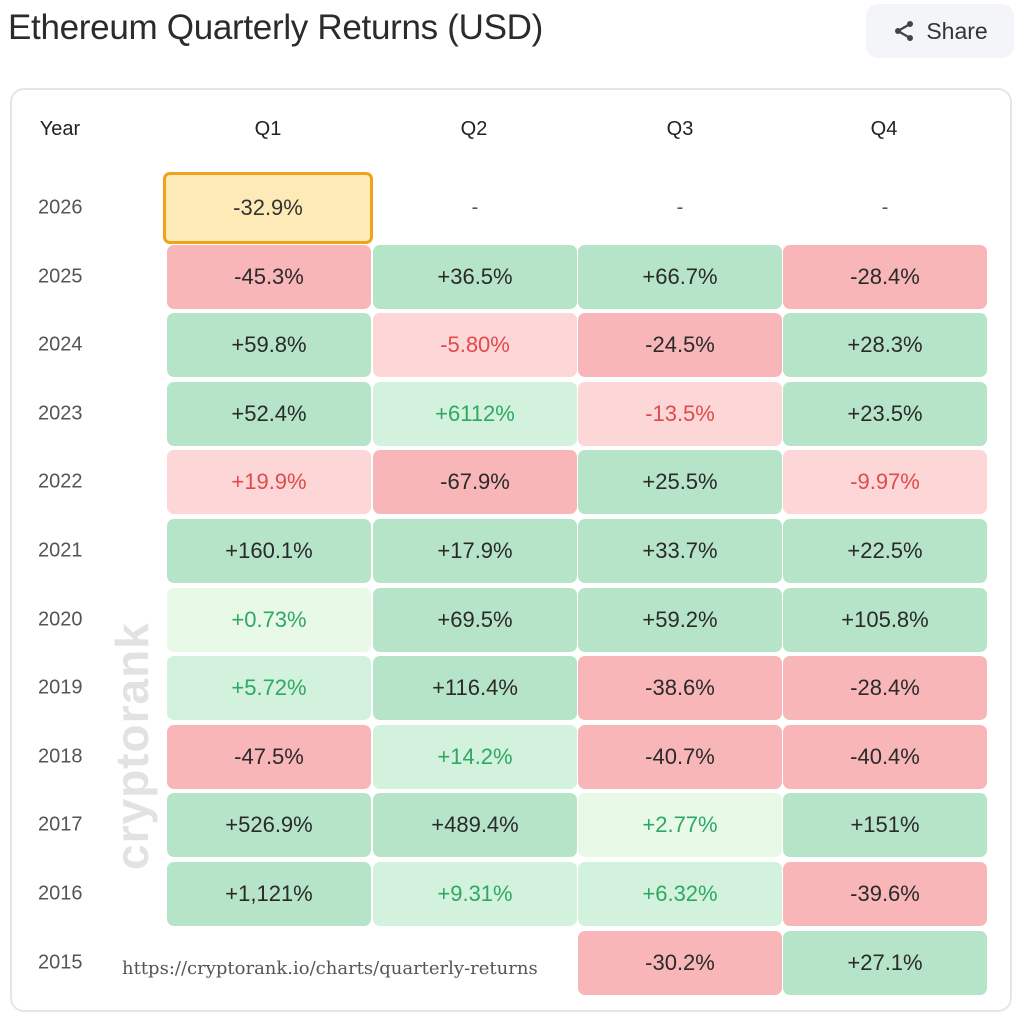  Describe the element at coordinates (475, 688) in the screenshot. I see `return-cell: +116.4%` at that location.